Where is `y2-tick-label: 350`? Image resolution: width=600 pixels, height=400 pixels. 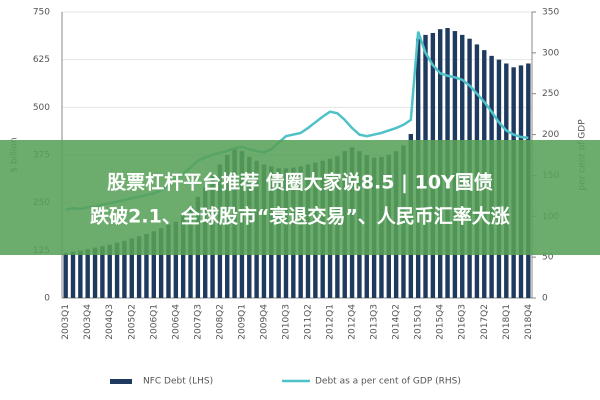 y2-tick-label: 350 is located at coordinates (550, 13).